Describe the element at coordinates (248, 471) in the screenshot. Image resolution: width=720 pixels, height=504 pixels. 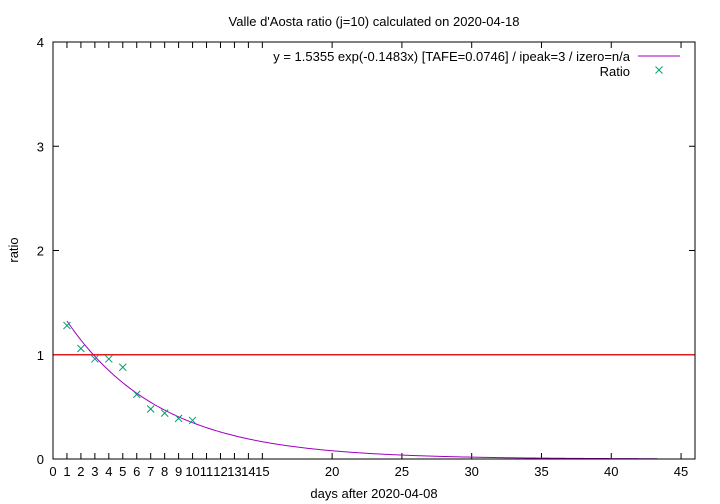
I see `x-tick-label: 14` at that location.